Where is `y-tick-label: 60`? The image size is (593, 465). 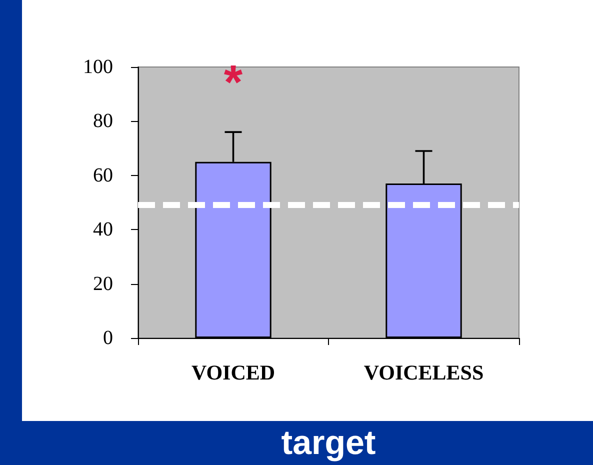
y-tick-label: 60 is located at coordinates (103, 175).